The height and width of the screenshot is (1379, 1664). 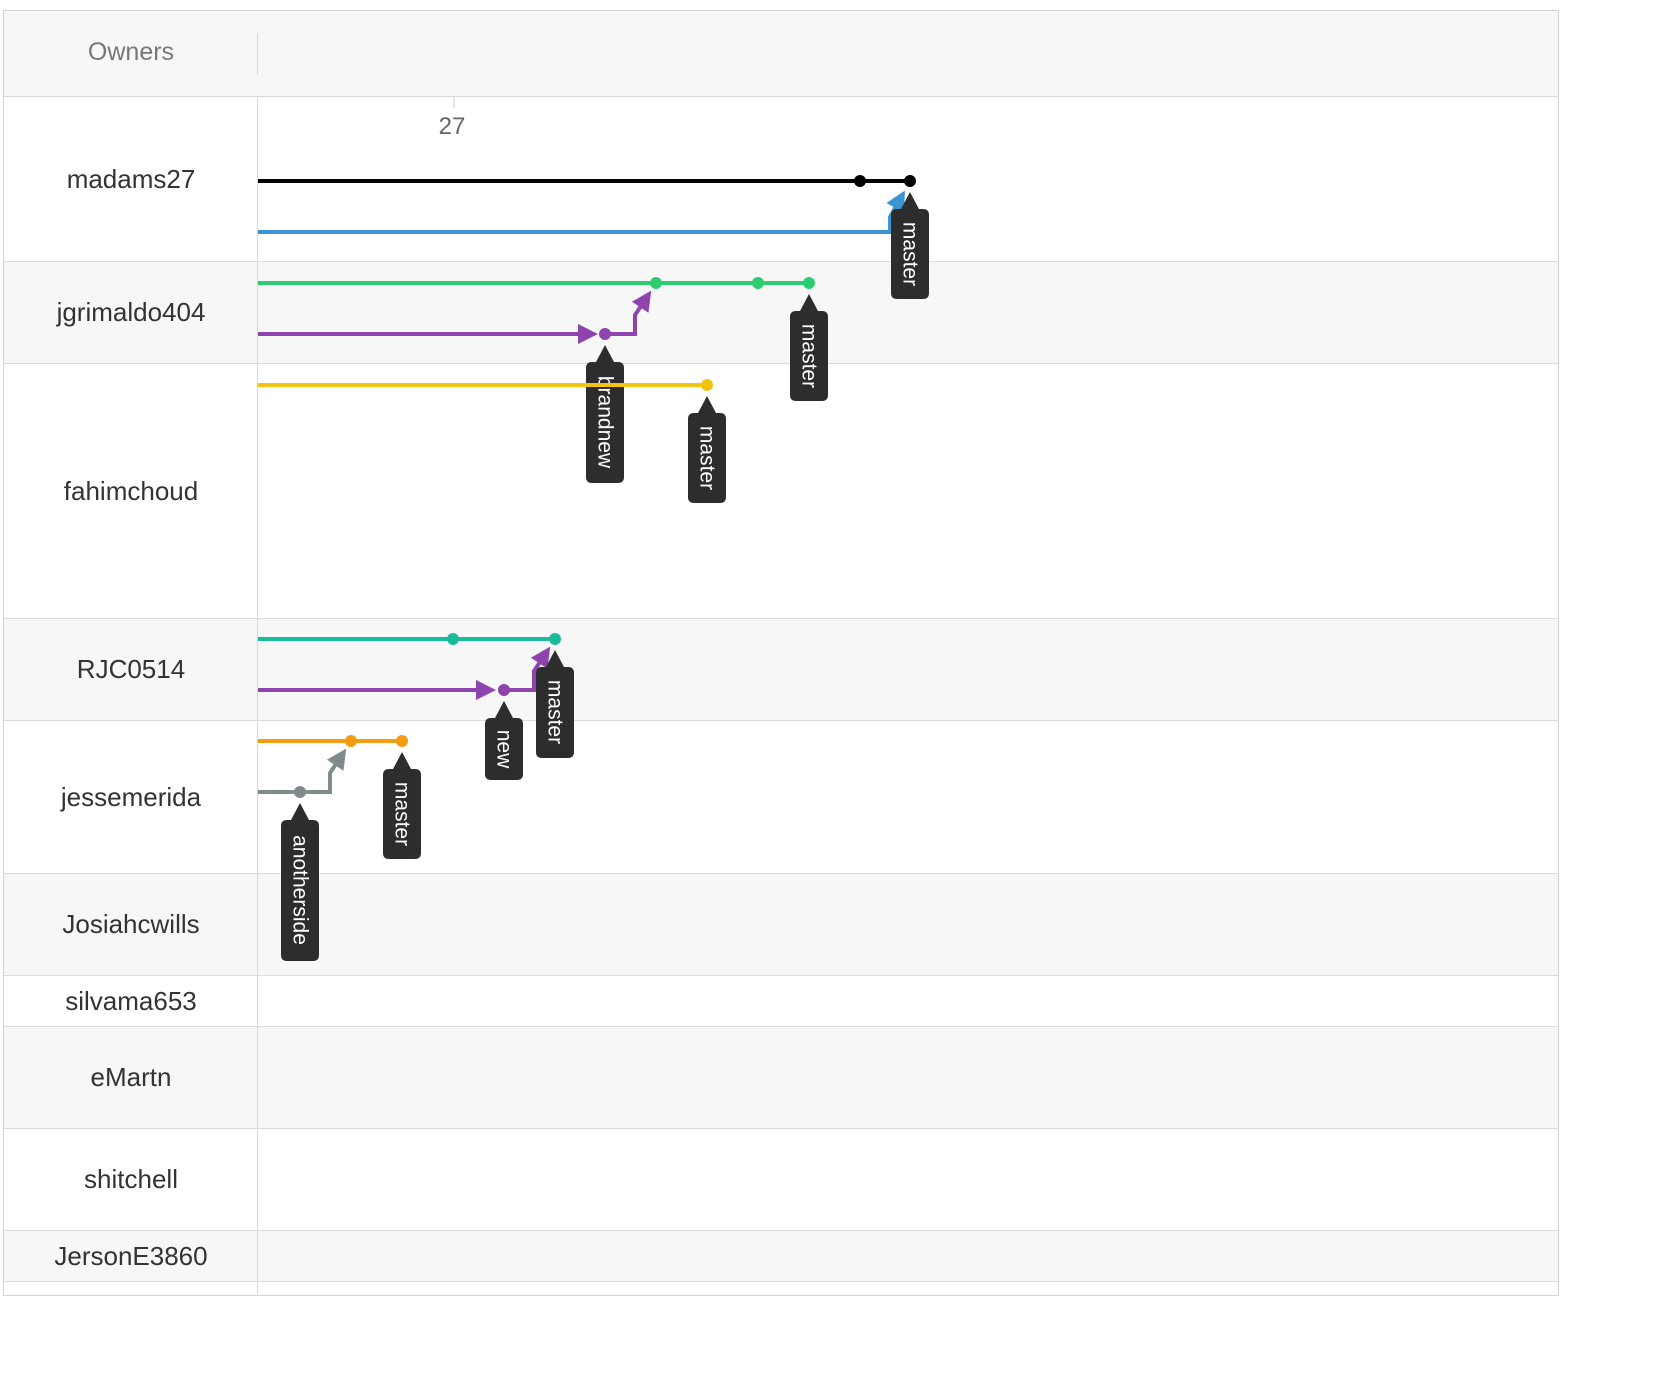 I want to click on owner-name: silvama653, so click(x=131, y=1000).